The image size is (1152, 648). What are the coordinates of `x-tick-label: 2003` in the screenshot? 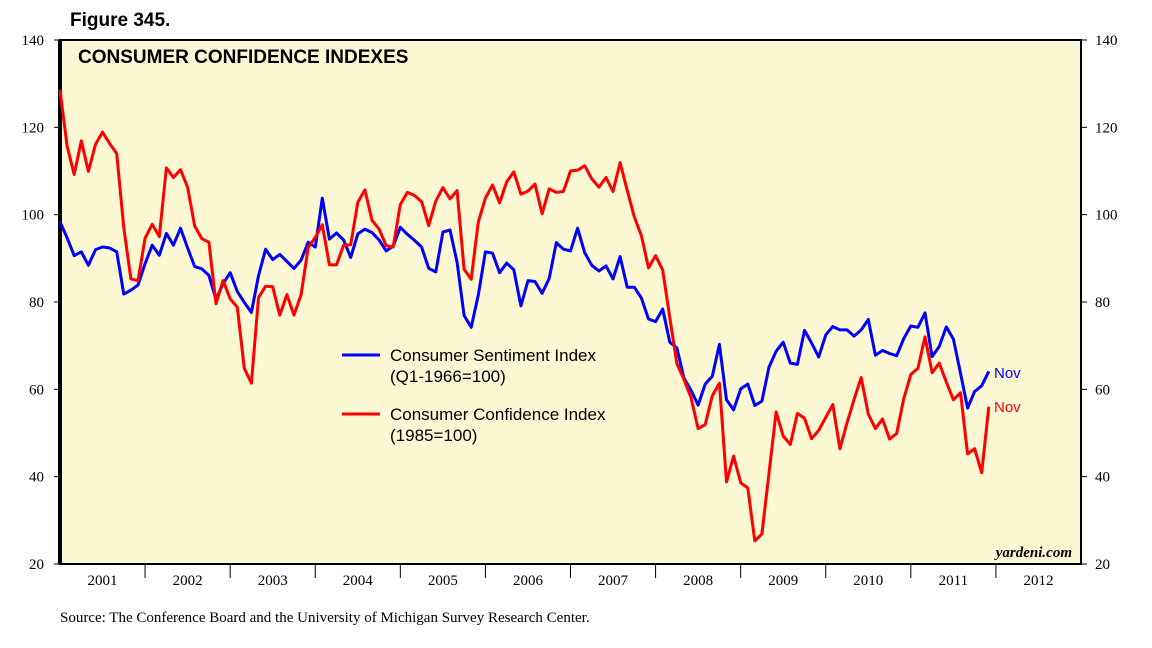 It's located at (273, 581).